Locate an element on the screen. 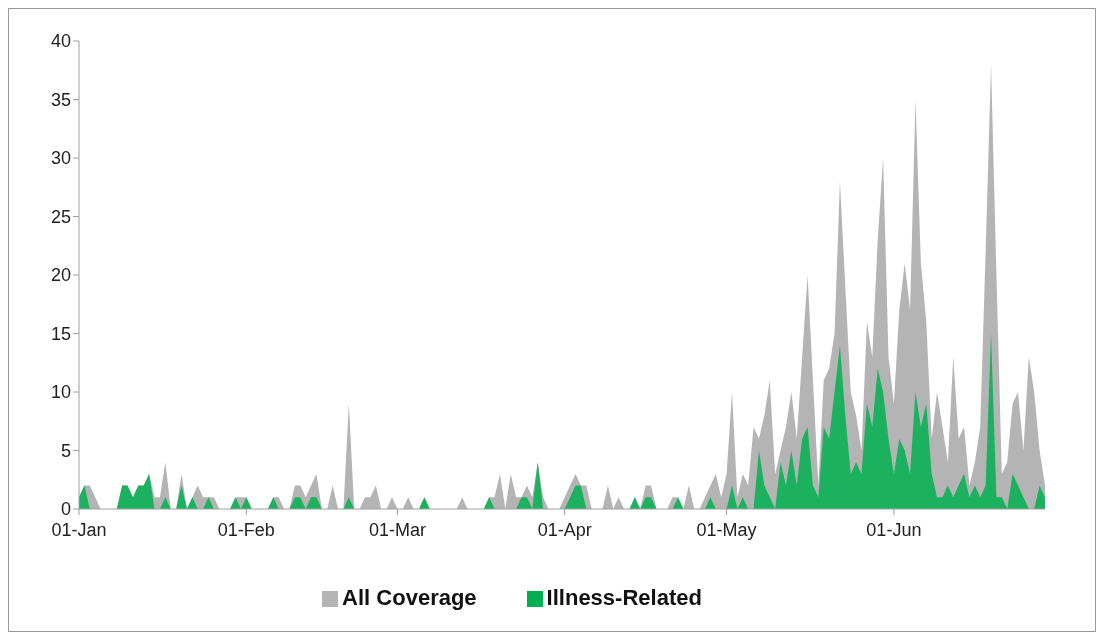  y-tick-label: 35 is located at coordinates (60, 99).